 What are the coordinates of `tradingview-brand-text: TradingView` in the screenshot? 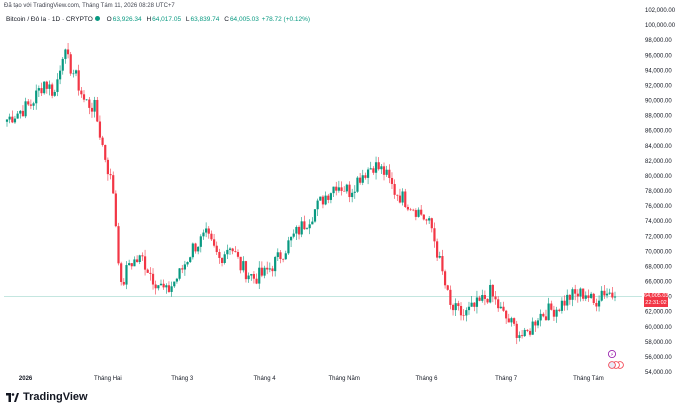 It's located at (55, 397).